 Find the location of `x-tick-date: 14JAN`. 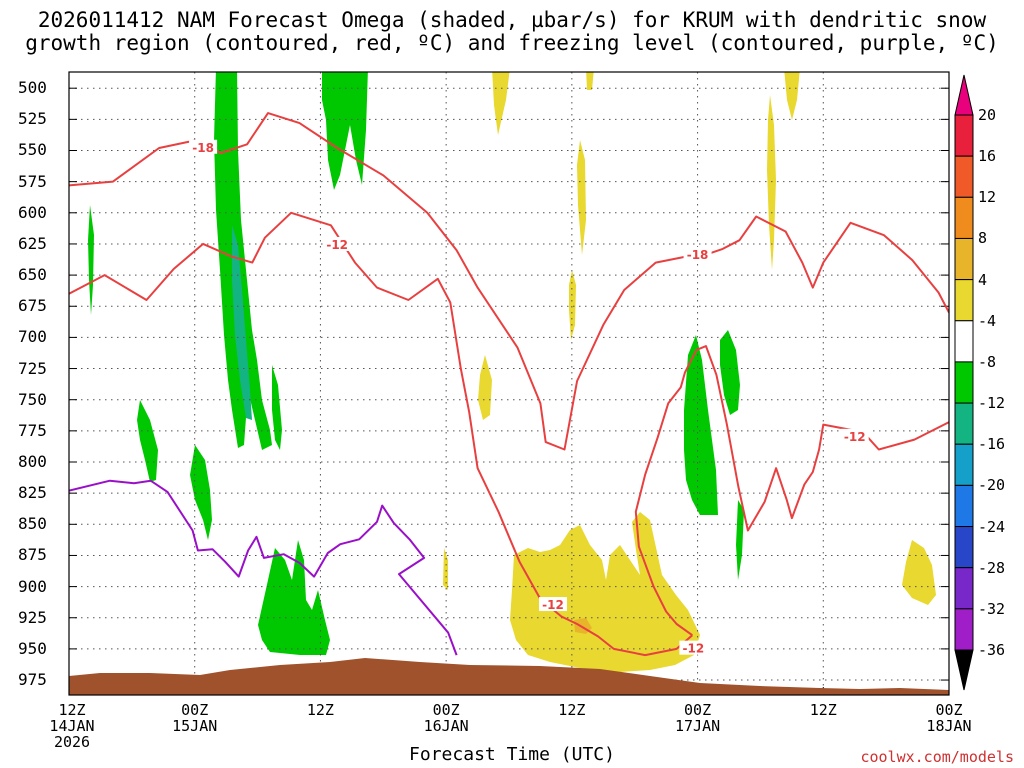

x-tick-date: 14JAN is located at coordinates (72, 726).